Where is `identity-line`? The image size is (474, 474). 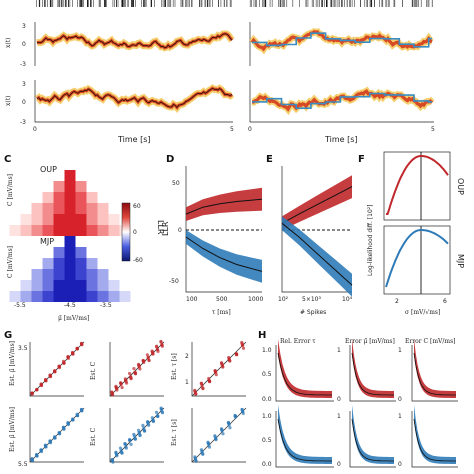
identity-line is located at coordinates (219, 435).